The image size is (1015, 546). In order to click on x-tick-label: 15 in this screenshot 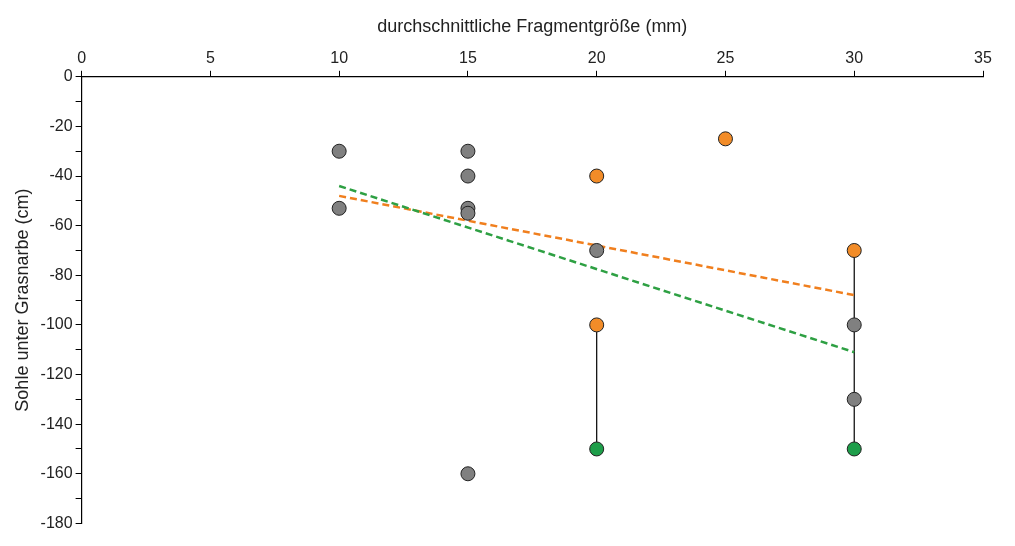, I will do `click(468, 57)`.